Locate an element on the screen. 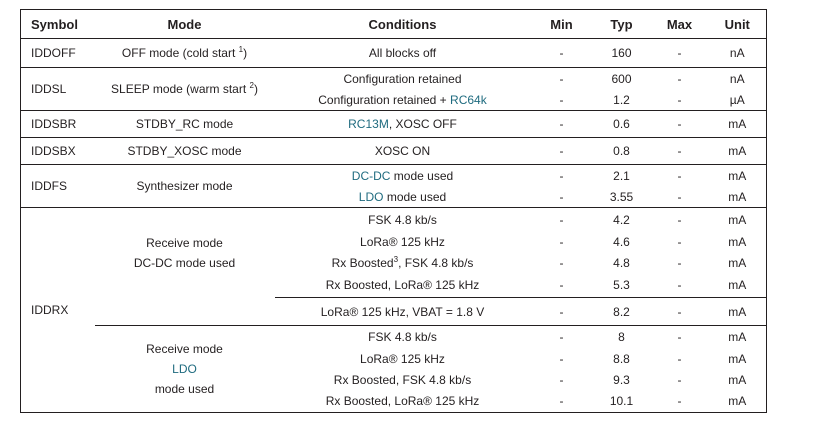 Image resolution: width=818 pixels, height=446 pixels. conditions-cell: LoRa® 125 kHz, VBAT = 1.8 V is located at coordinates (402, 311).